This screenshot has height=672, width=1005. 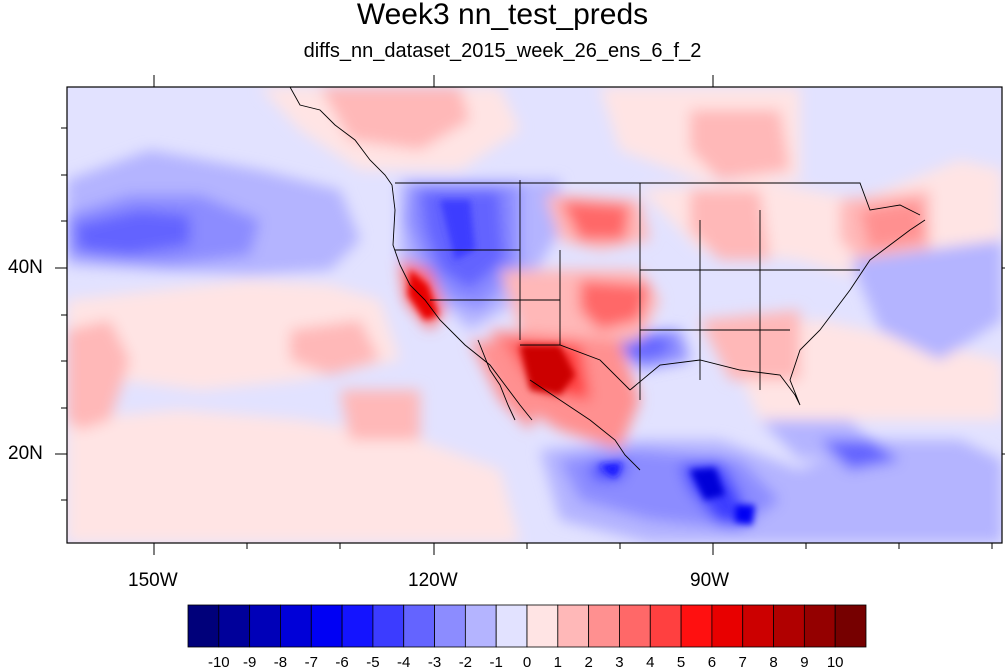 I want to click on colorbar-tick-label: -1, so click(x=496, y=662).